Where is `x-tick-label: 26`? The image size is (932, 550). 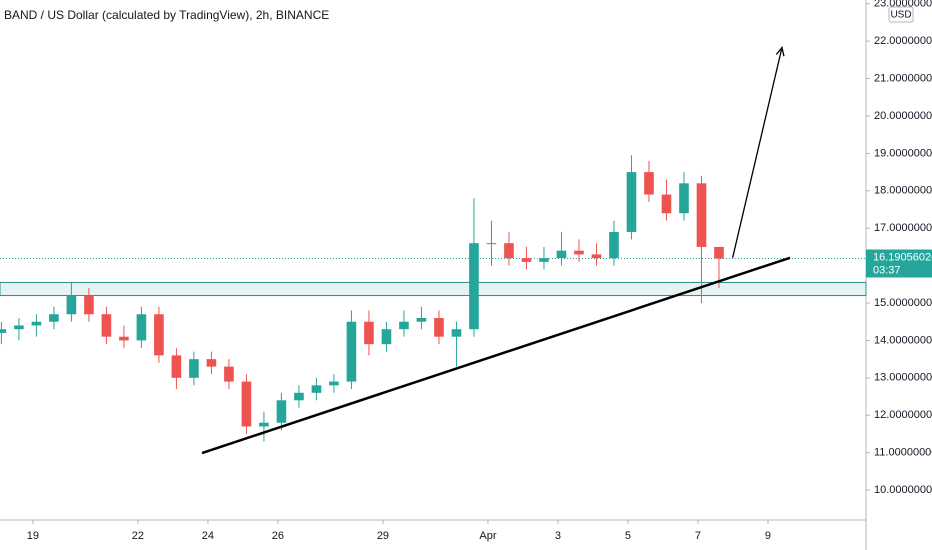 x-tick-label: 26 is located at coordinates (278, 536).